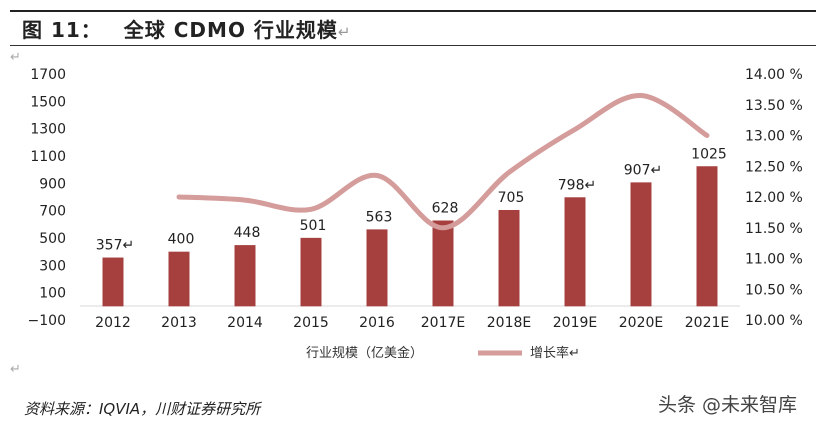  I want to click on source-note: 资料来源：IQVIA，川财证券研究所, so click(142, 409).